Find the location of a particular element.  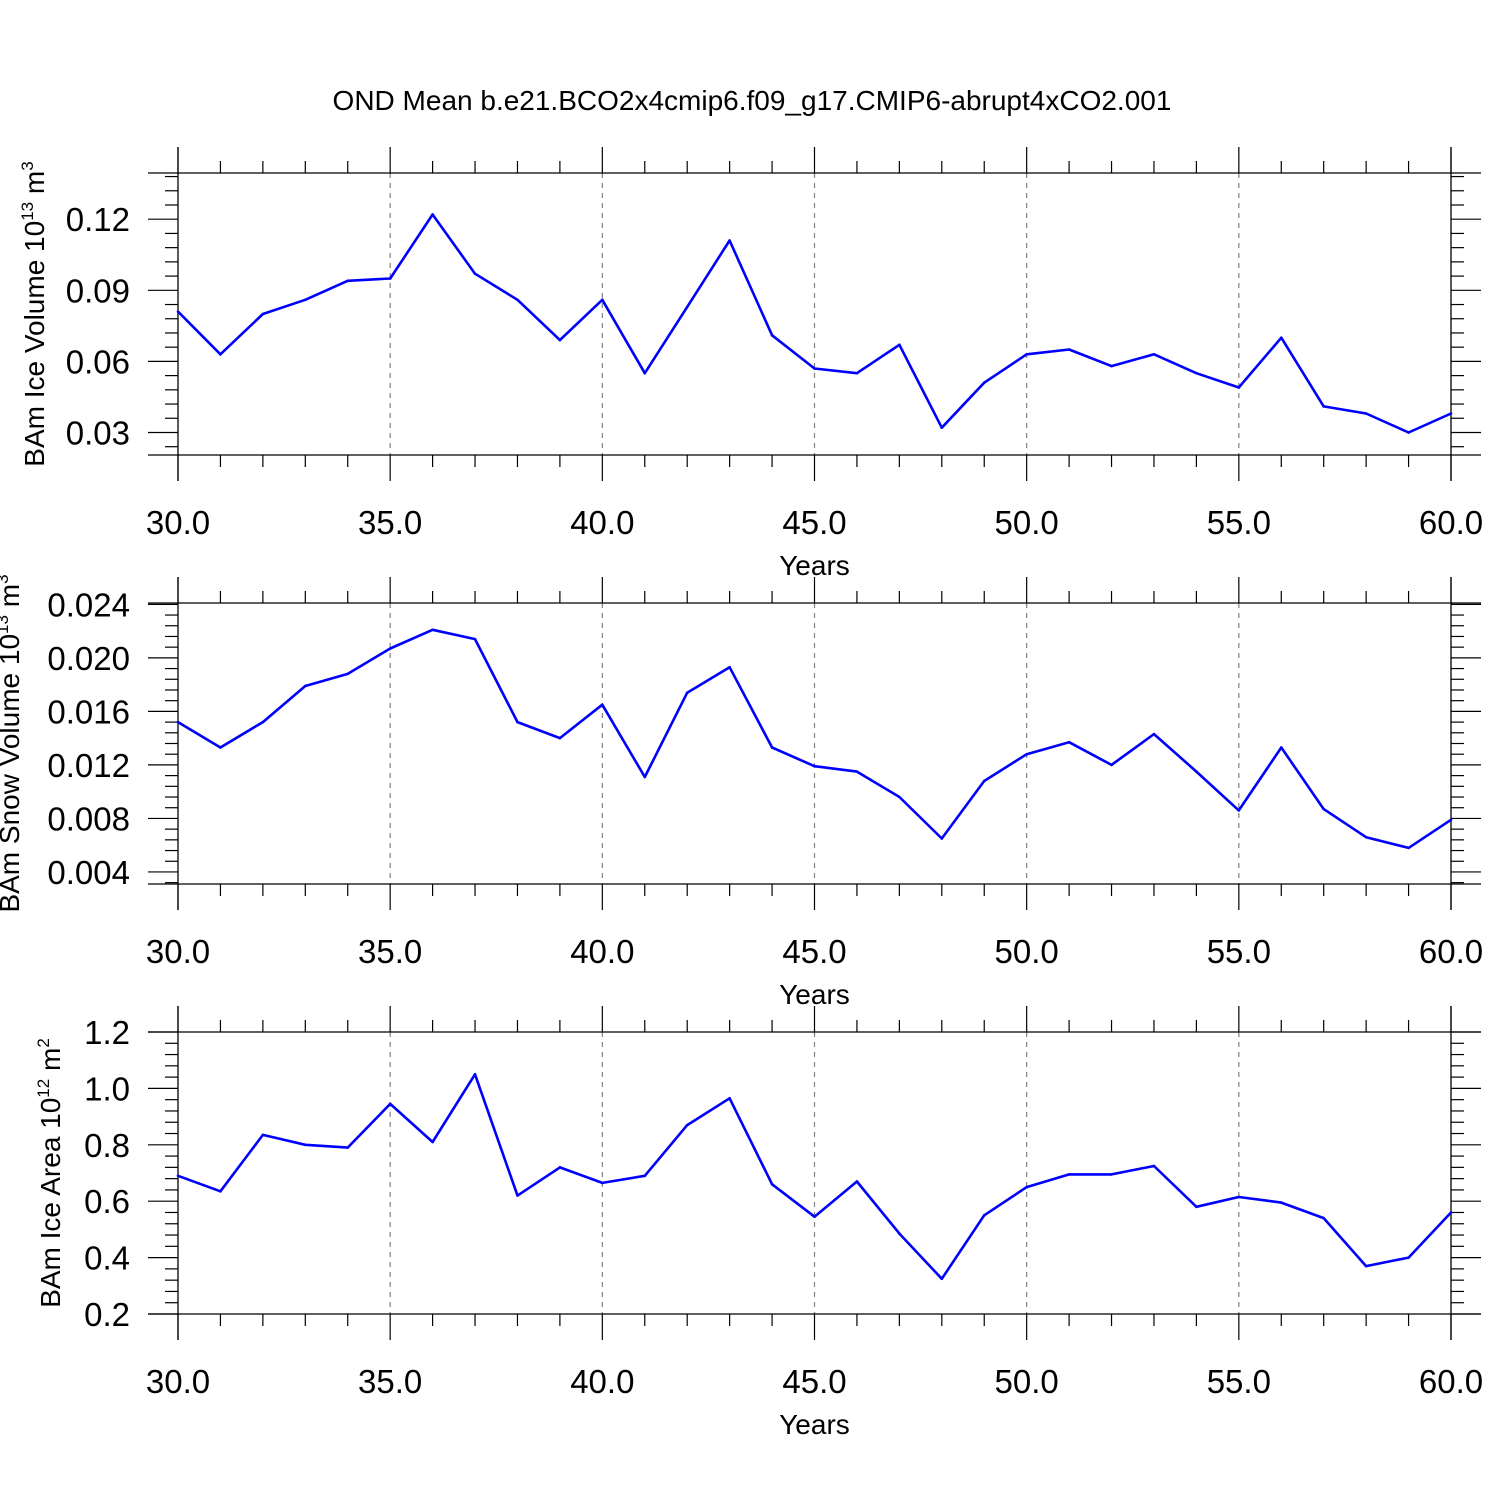

panel3-ytick-label-1.2: 1.2 is located at coordinates (107, 1032).